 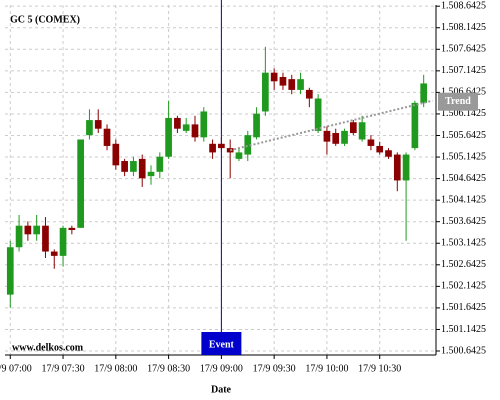 I want to click on watermark: www.delkos.com, so click(x=48, y=347).